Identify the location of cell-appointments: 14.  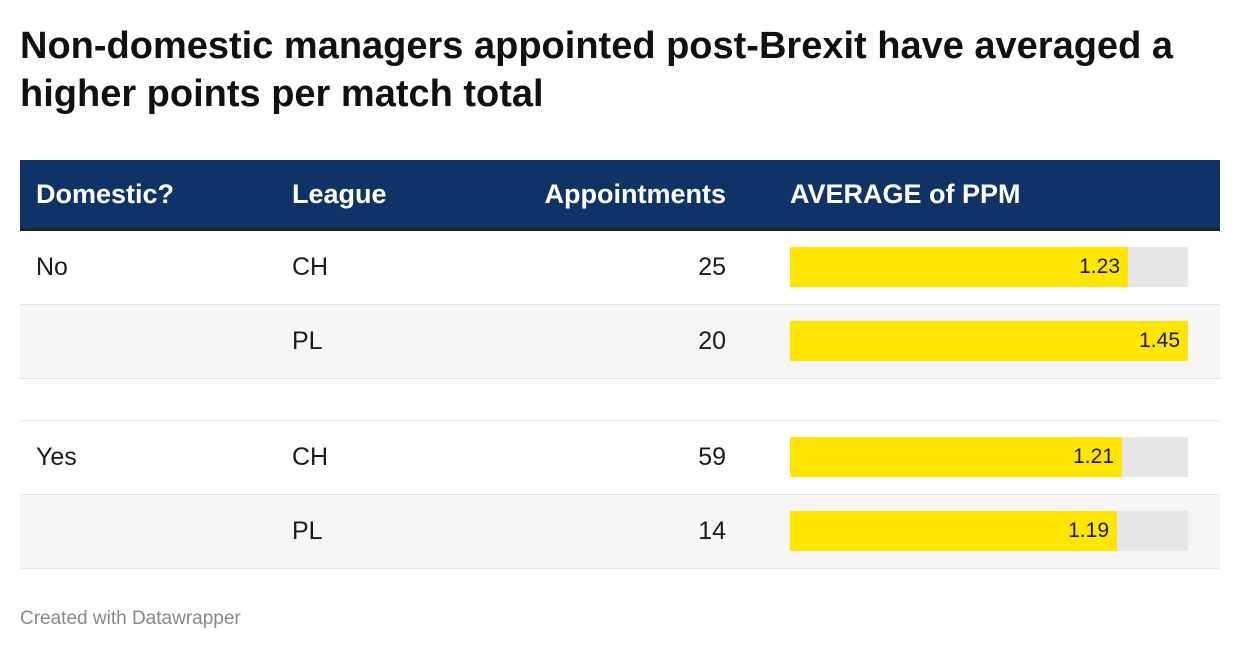
(712, 531).